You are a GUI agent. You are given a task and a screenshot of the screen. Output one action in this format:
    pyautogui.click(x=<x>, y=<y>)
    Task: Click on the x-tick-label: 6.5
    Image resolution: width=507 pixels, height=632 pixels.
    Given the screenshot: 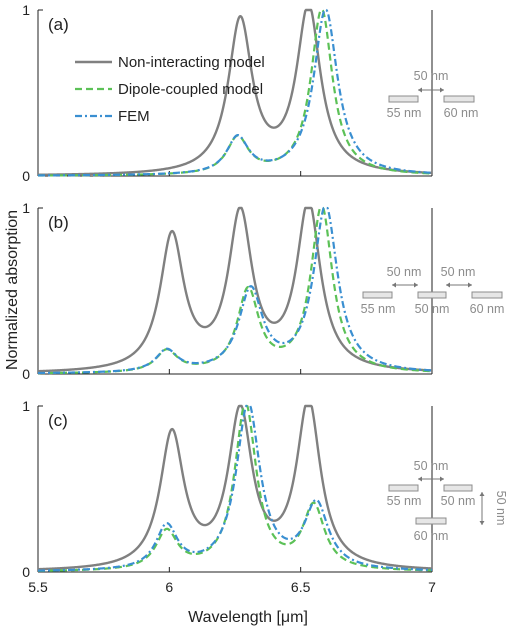 What is the action you would take?
    pyautogui.click(x=301, y=587)
    